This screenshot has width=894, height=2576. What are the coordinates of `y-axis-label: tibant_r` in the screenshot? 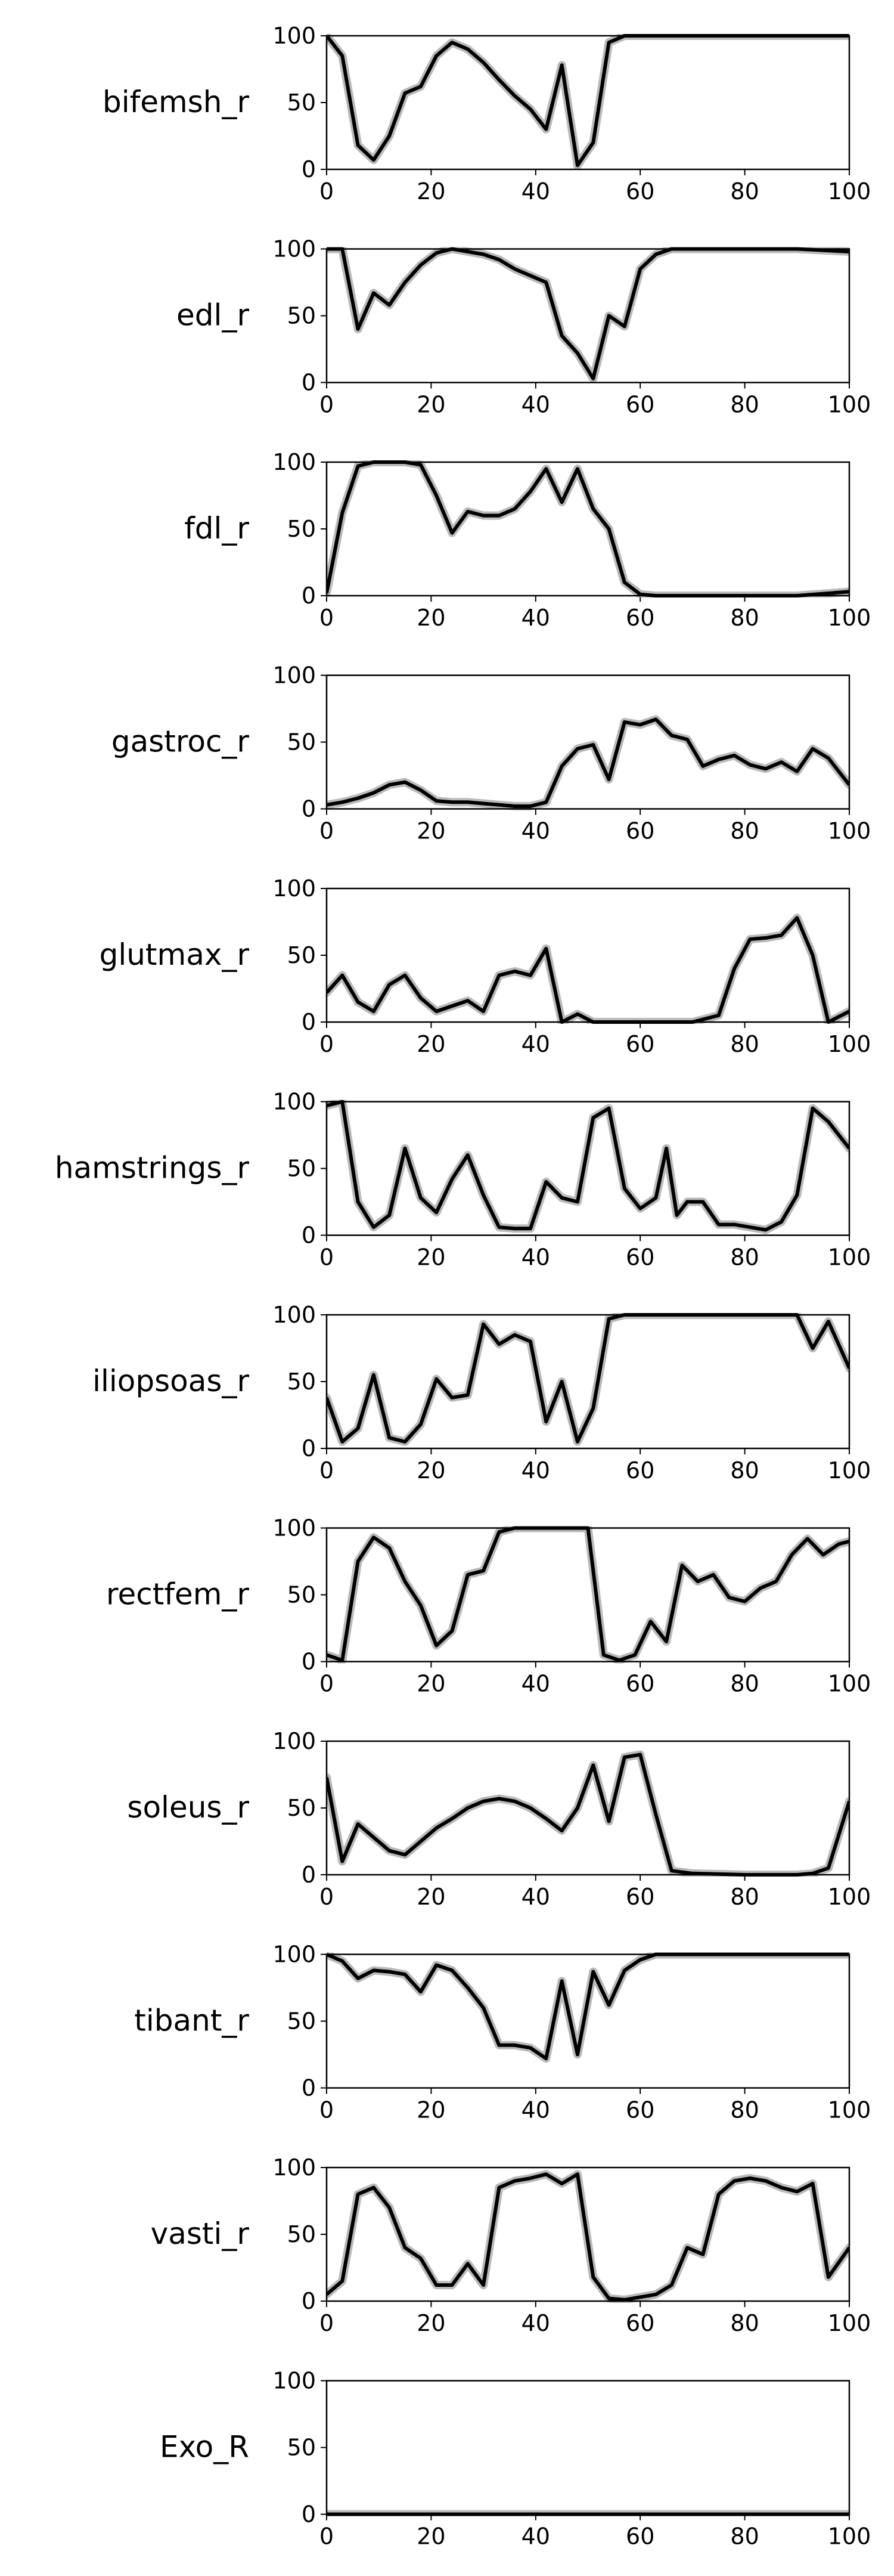 It's located at (191, 2021).